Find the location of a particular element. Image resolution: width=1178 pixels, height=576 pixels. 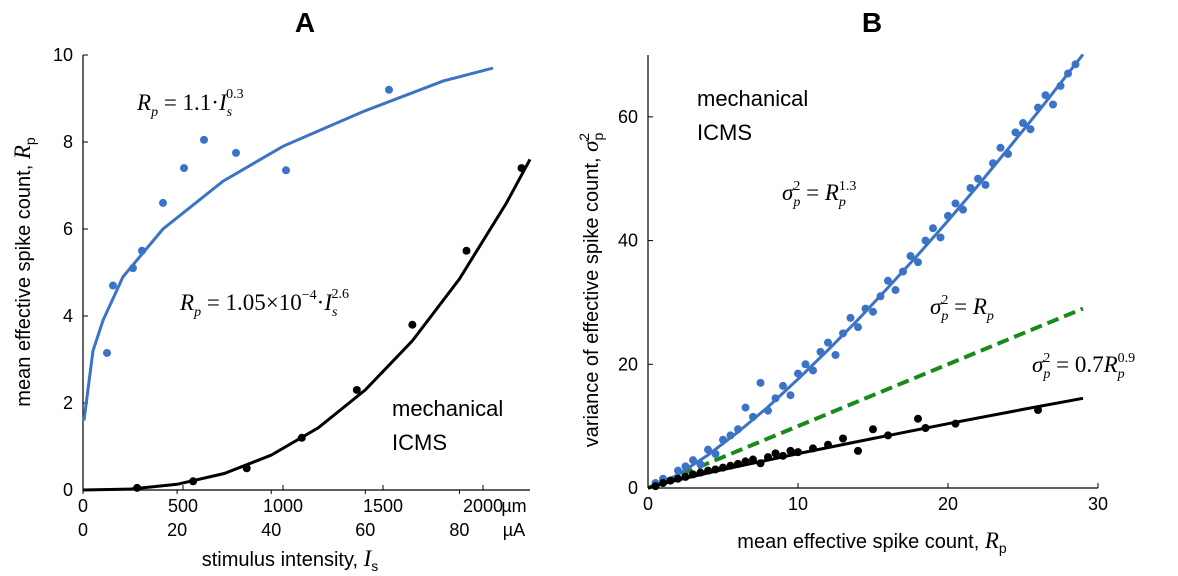

y-tick-label: 20 is located at coordinates (628, 364).